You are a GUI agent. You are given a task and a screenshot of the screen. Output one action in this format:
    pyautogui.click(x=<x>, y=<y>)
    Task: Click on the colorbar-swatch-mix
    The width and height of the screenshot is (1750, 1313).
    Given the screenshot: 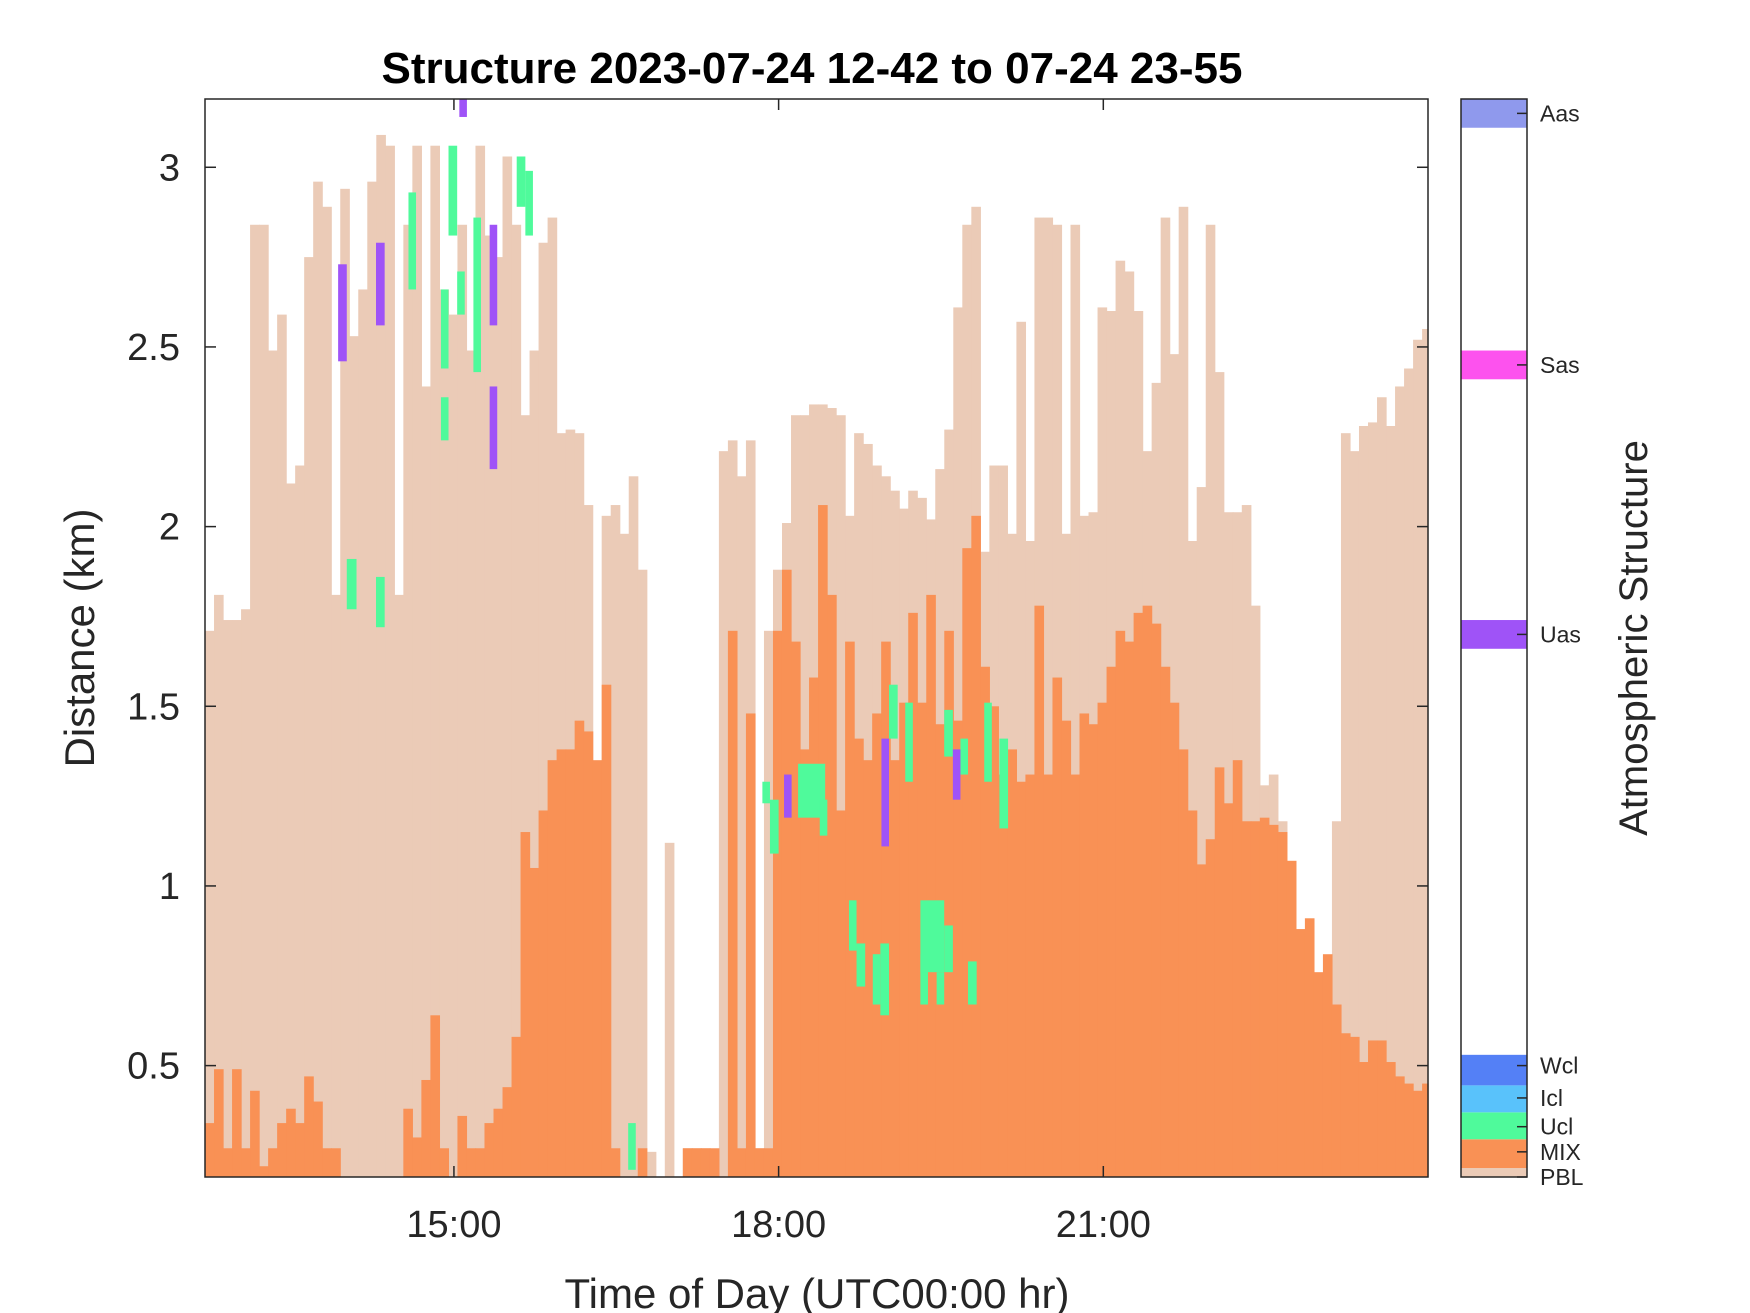 What is the action you would take?
    pyautogui.click(x=1494, y=1154)
    